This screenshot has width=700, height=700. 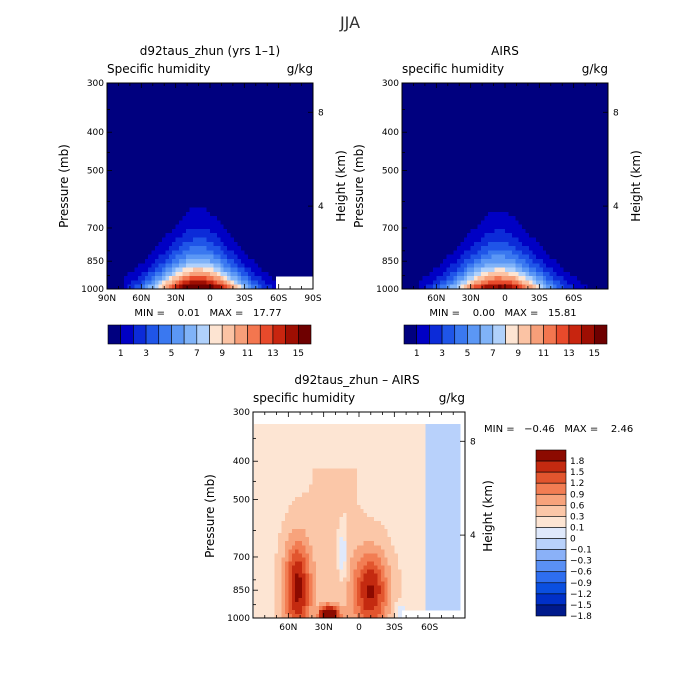 What do you see at coordinates (577, 484) in the screenshot?
I see `colorbar-label: 1.2` at bounding box center [577, 484].